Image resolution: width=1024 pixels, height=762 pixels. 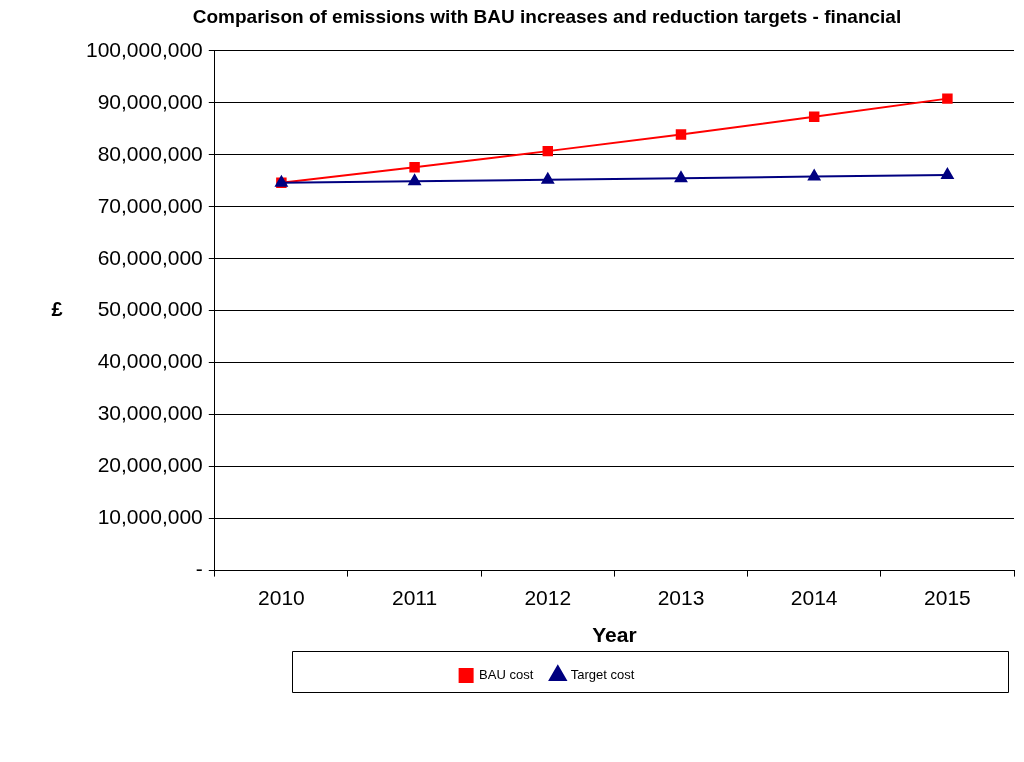 What do you see at coordinates (57, 309) in the screenshot?
I see `y-axis-title: £` at bounding box center [57, 309].